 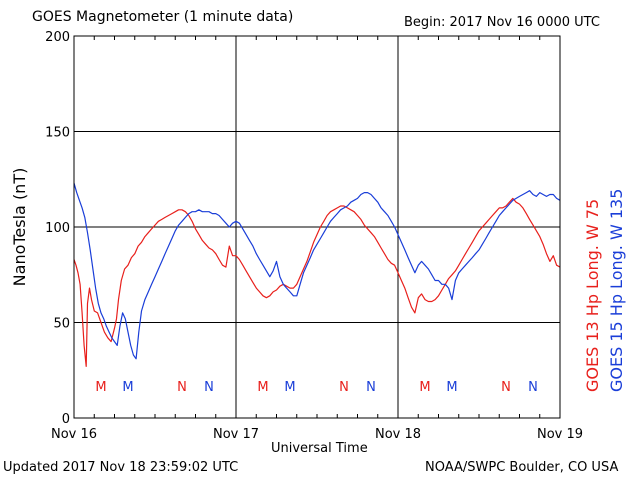 I want to click on chart-title: GOES Magnetometer (1 minute data), so click(x=163, y=17).